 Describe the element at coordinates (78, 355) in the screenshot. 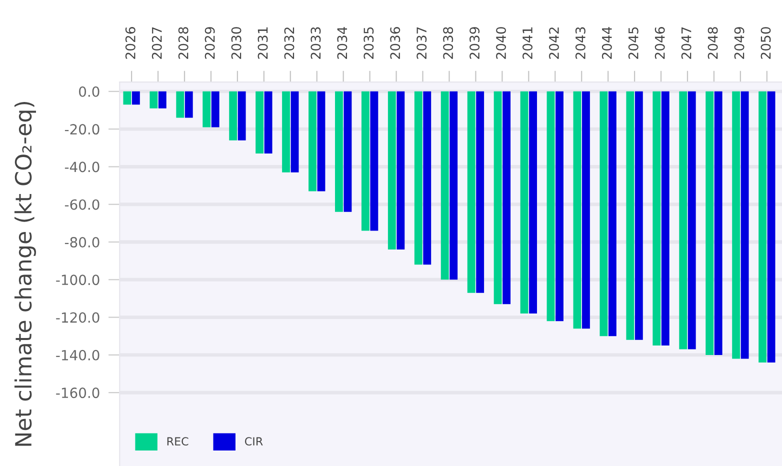

I see `y-tick-label: -140.0` at that location.